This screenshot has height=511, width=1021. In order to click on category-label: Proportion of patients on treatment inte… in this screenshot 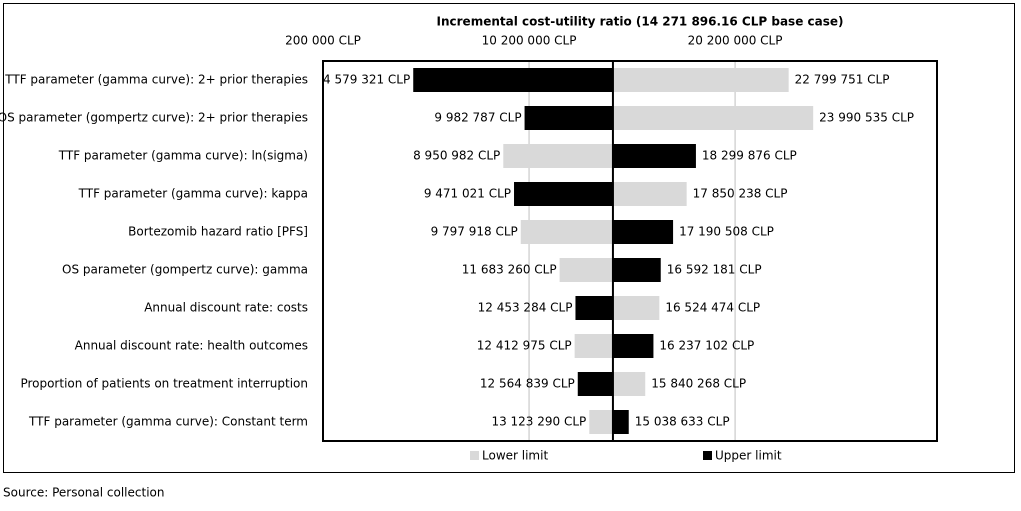, I will do `click(164, 384)`.